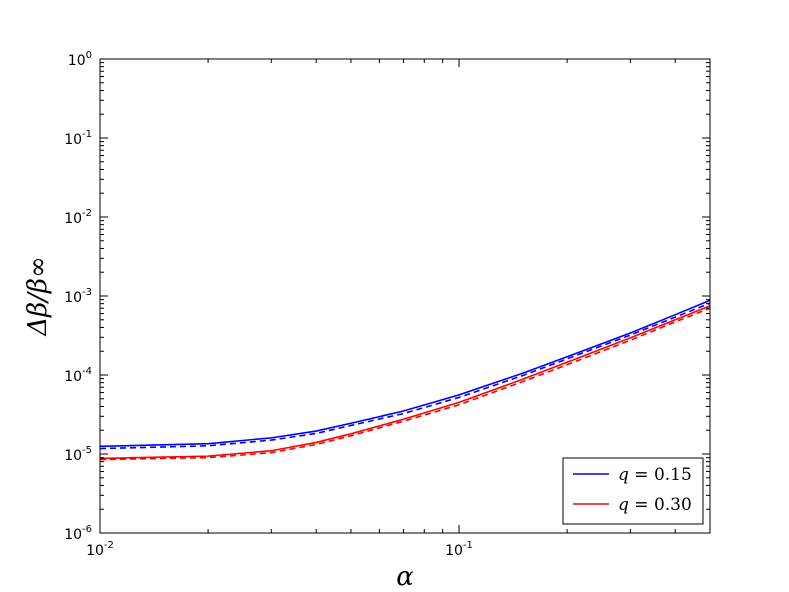  Describe the element at coordinates (655, 475) in the screenshot. I see `legend-label-1: q = 0.15` at that location.